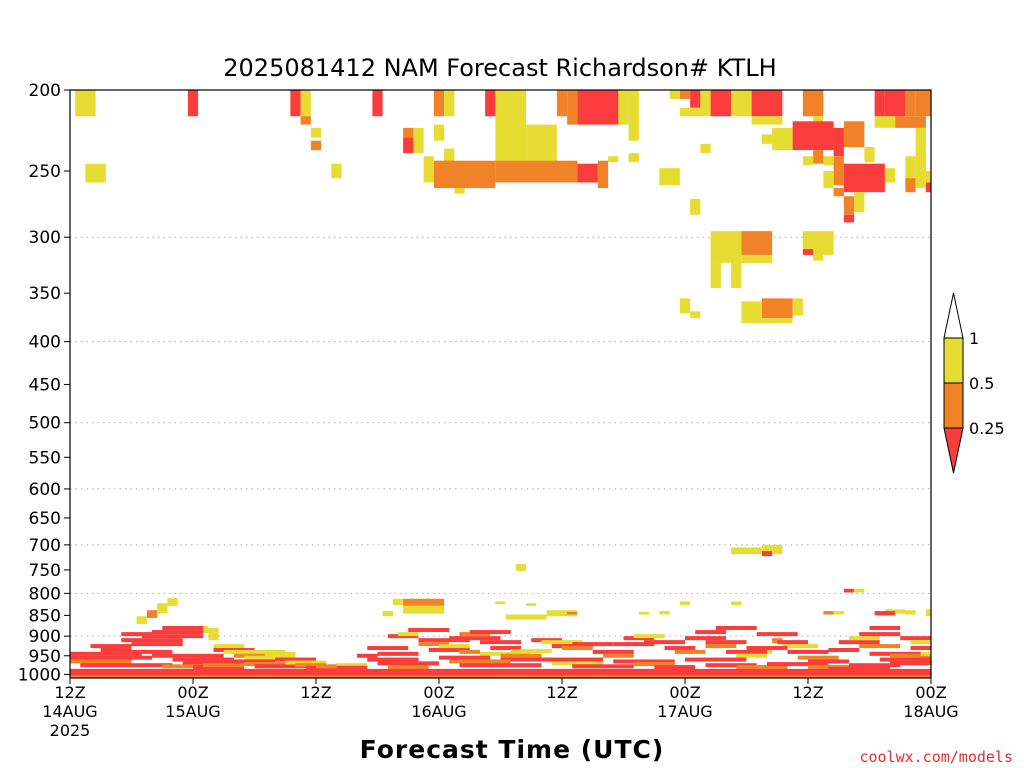 Image resolution: width=1024 pixels, height=768 pixels. Describe the element at coordinates (45, 519) in the screenshot. I see `y-tick-label: 650` at that location.